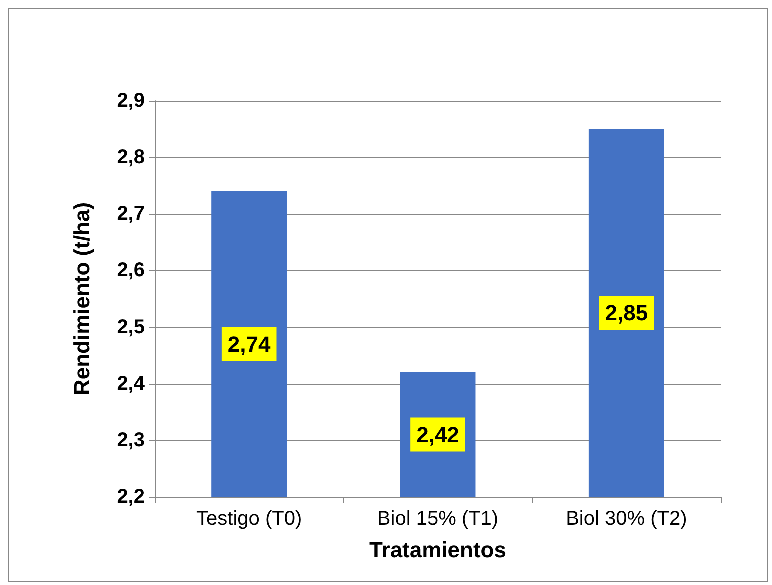 The width and height of the screenshot is (772, 585). I want to click on y-tick-label: 2,9, so click(131, 101).